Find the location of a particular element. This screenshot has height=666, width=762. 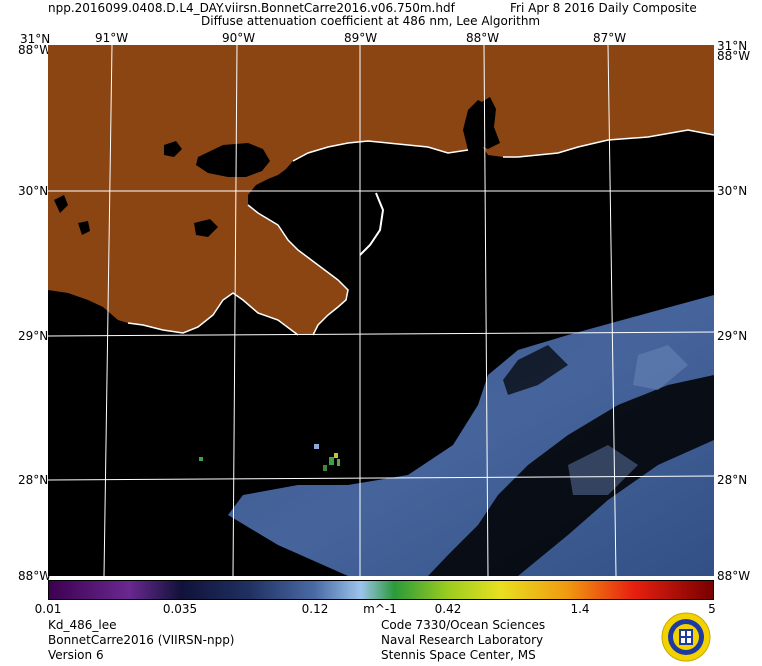

lat-label-left-28: 28°N is located at coordinates (33, 480).